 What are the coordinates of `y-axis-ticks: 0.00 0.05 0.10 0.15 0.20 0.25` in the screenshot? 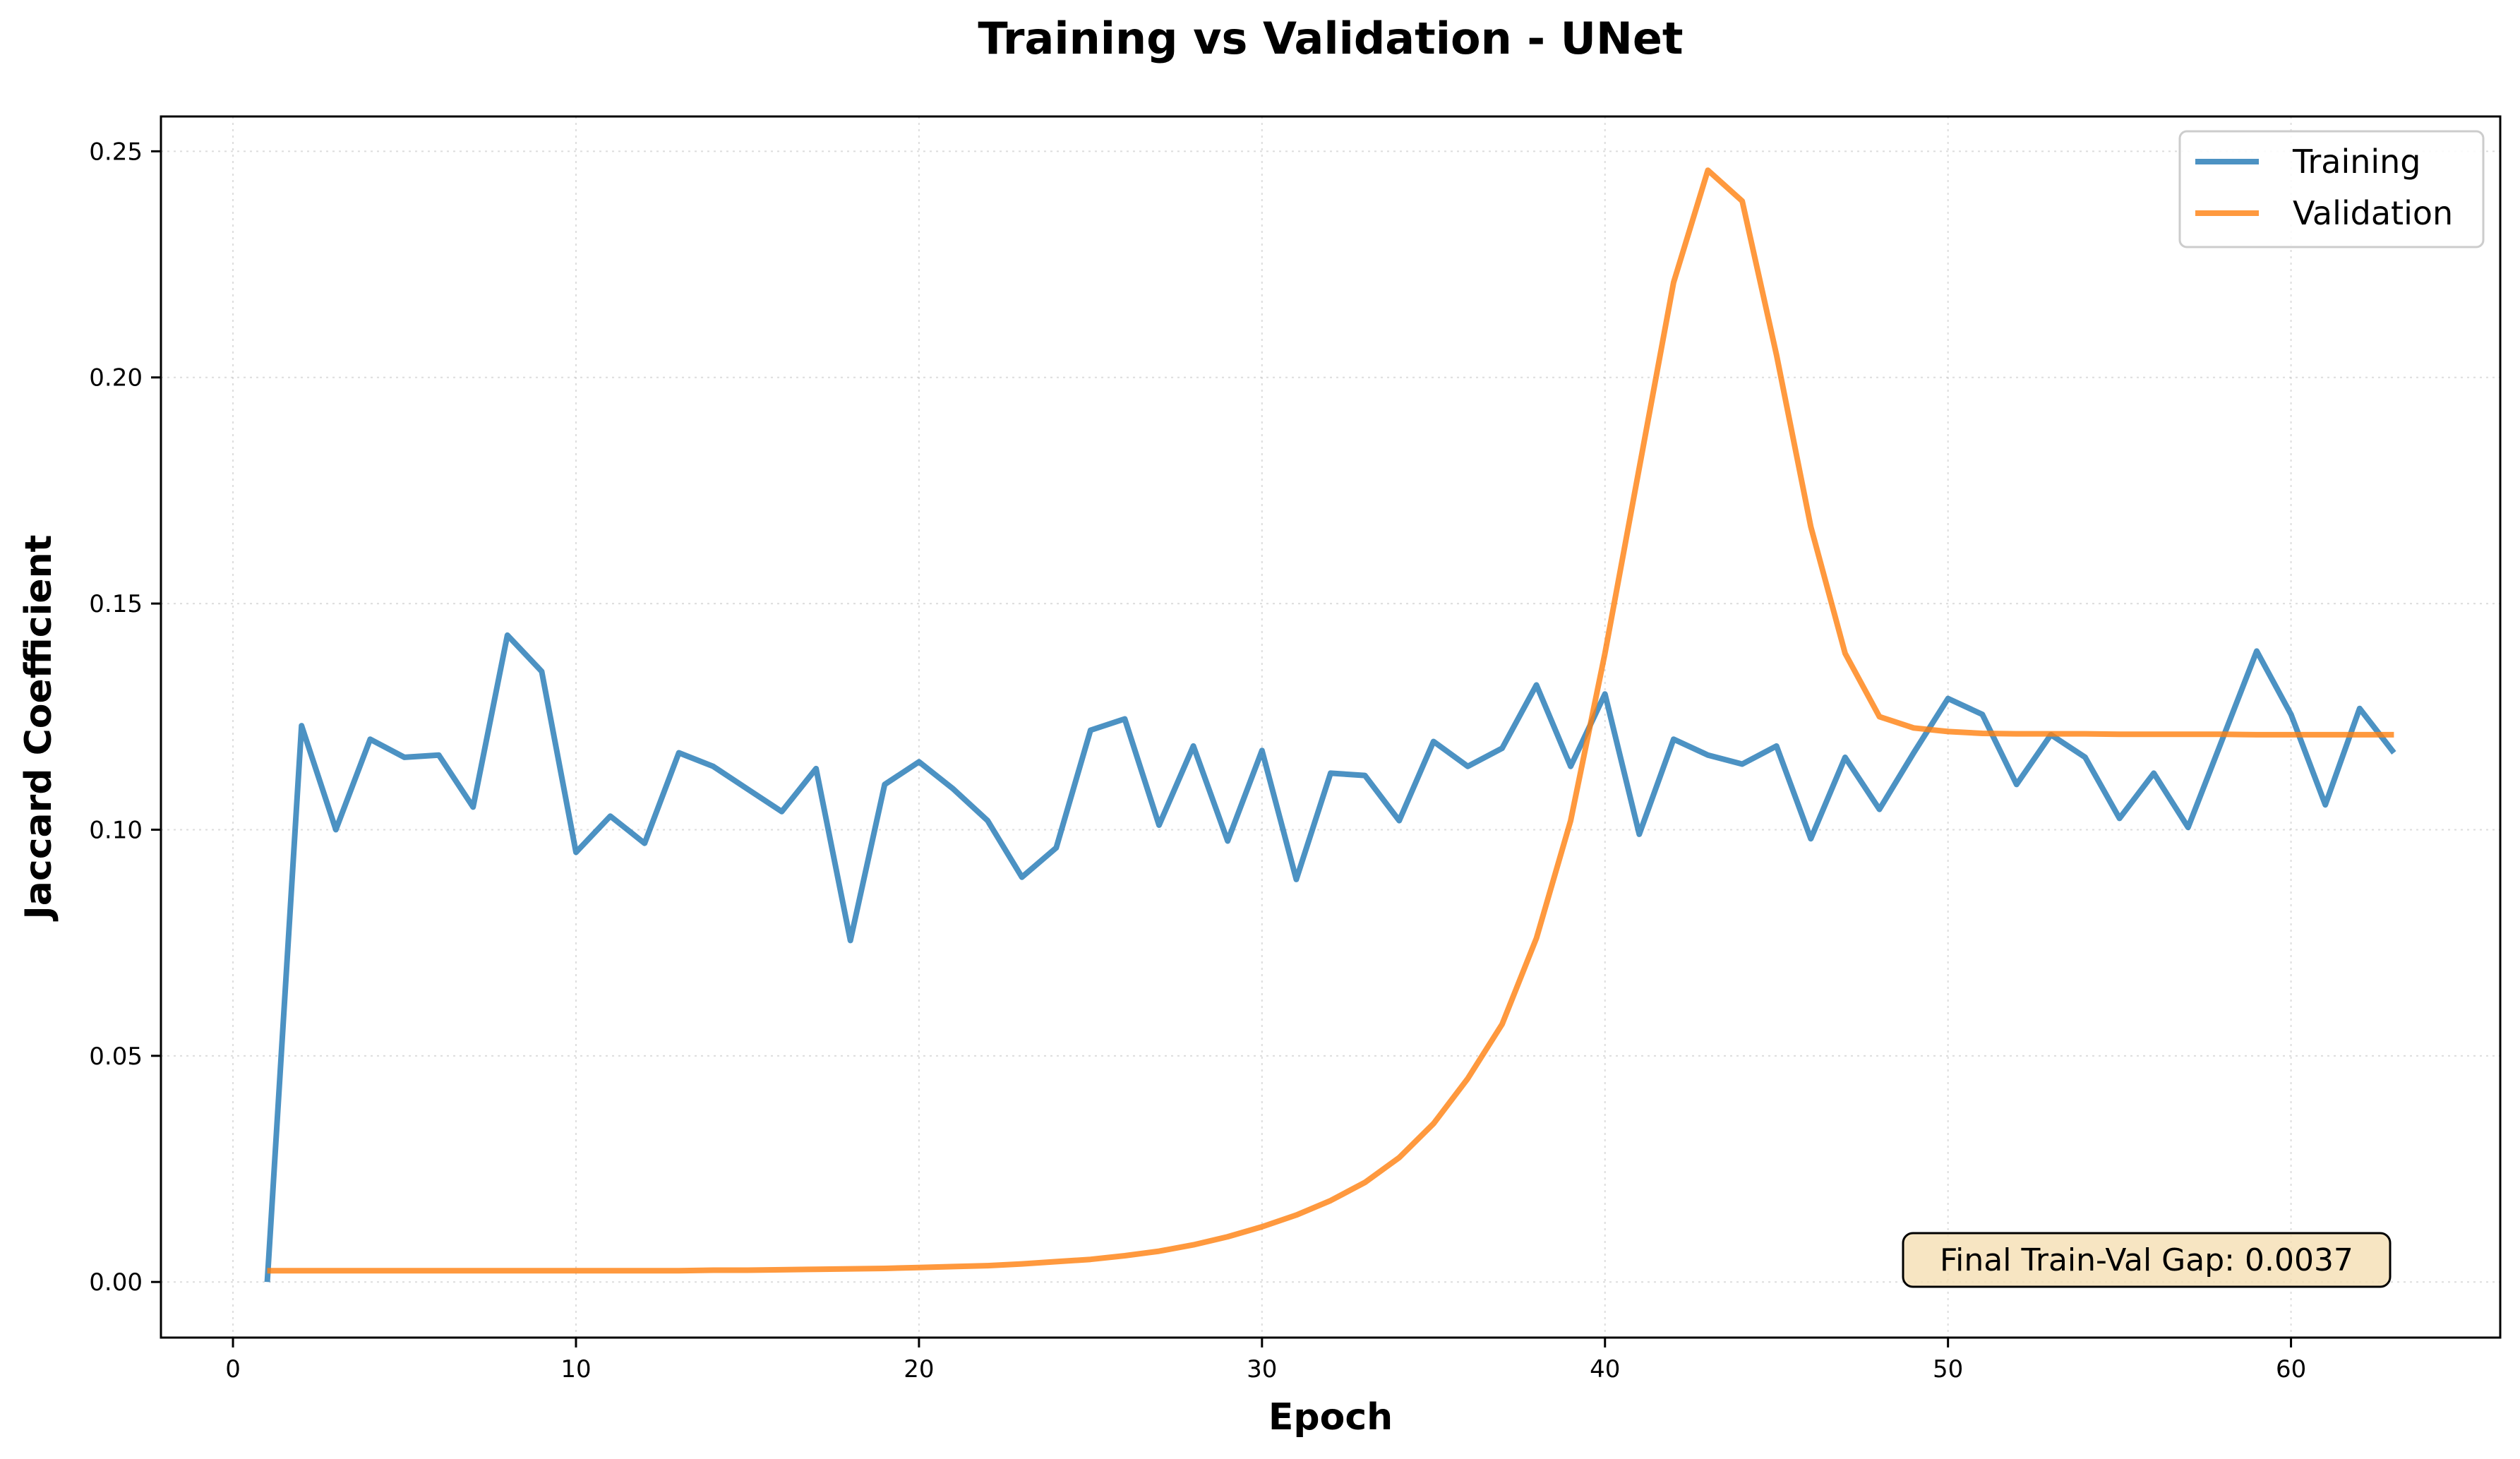 It's located at (125, 718).